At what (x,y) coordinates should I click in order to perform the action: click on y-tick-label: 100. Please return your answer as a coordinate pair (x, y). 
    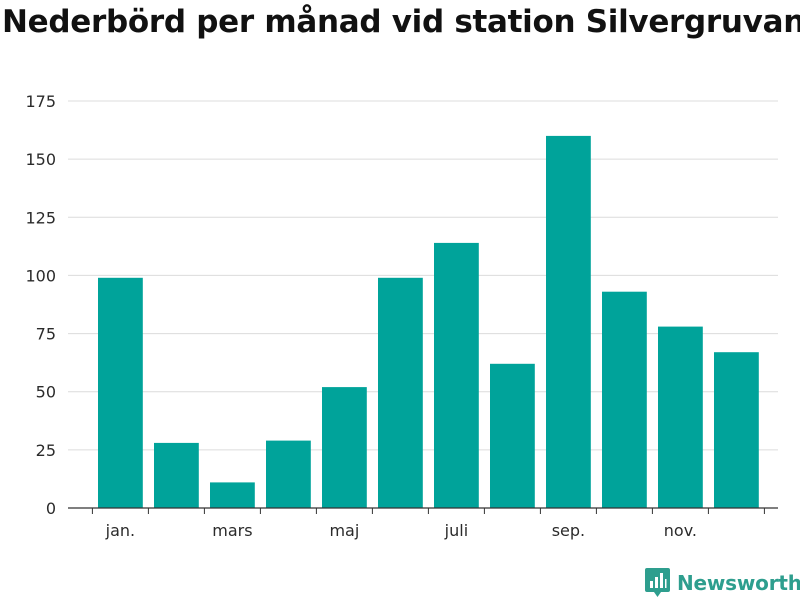
    Looking at the image, I should click on (40, 275).